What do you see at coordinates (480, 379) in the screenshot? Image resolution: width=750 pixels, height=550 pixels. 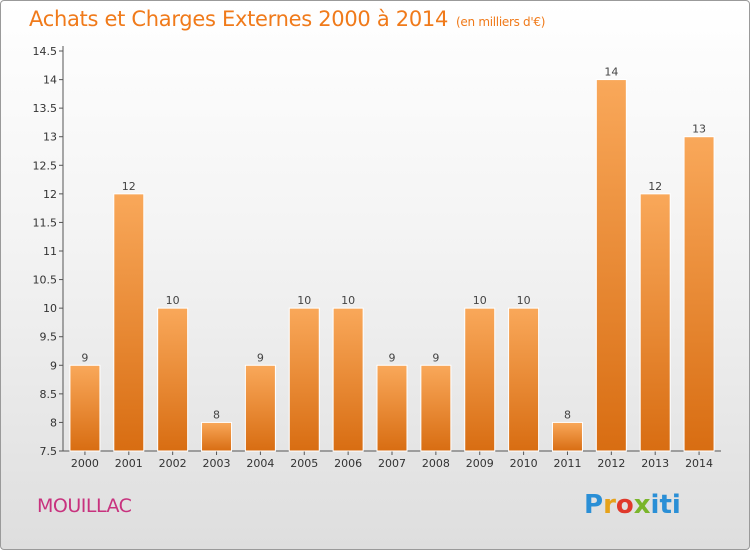 I see `bar-2009` at bounding box center [480, 379].